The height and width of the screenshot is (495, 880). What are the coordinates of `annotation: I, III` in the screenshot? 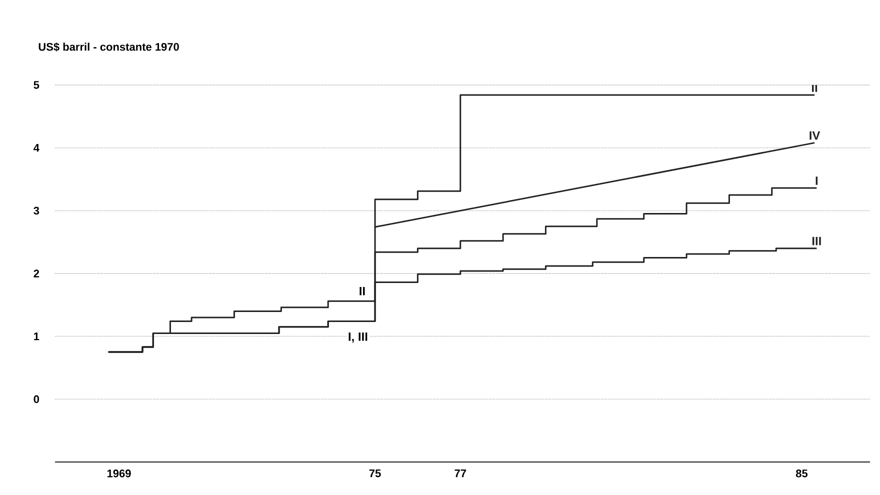 It's located at (358, 337).